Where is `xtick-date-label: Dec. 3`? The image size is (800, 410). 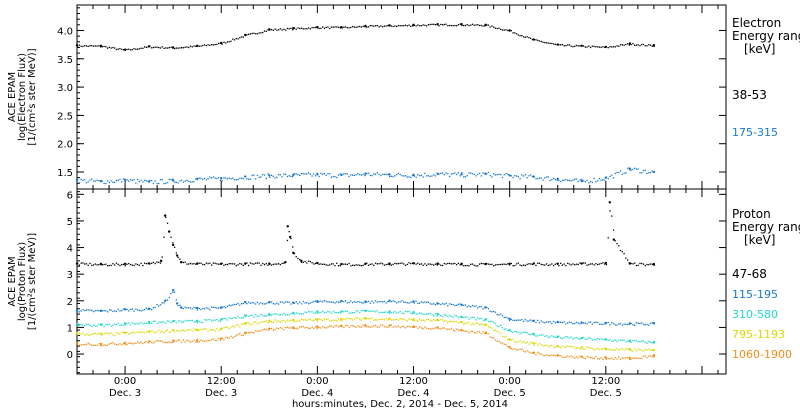 xtick-date-label: Dec. 3 is located at coordinates (221, 393).